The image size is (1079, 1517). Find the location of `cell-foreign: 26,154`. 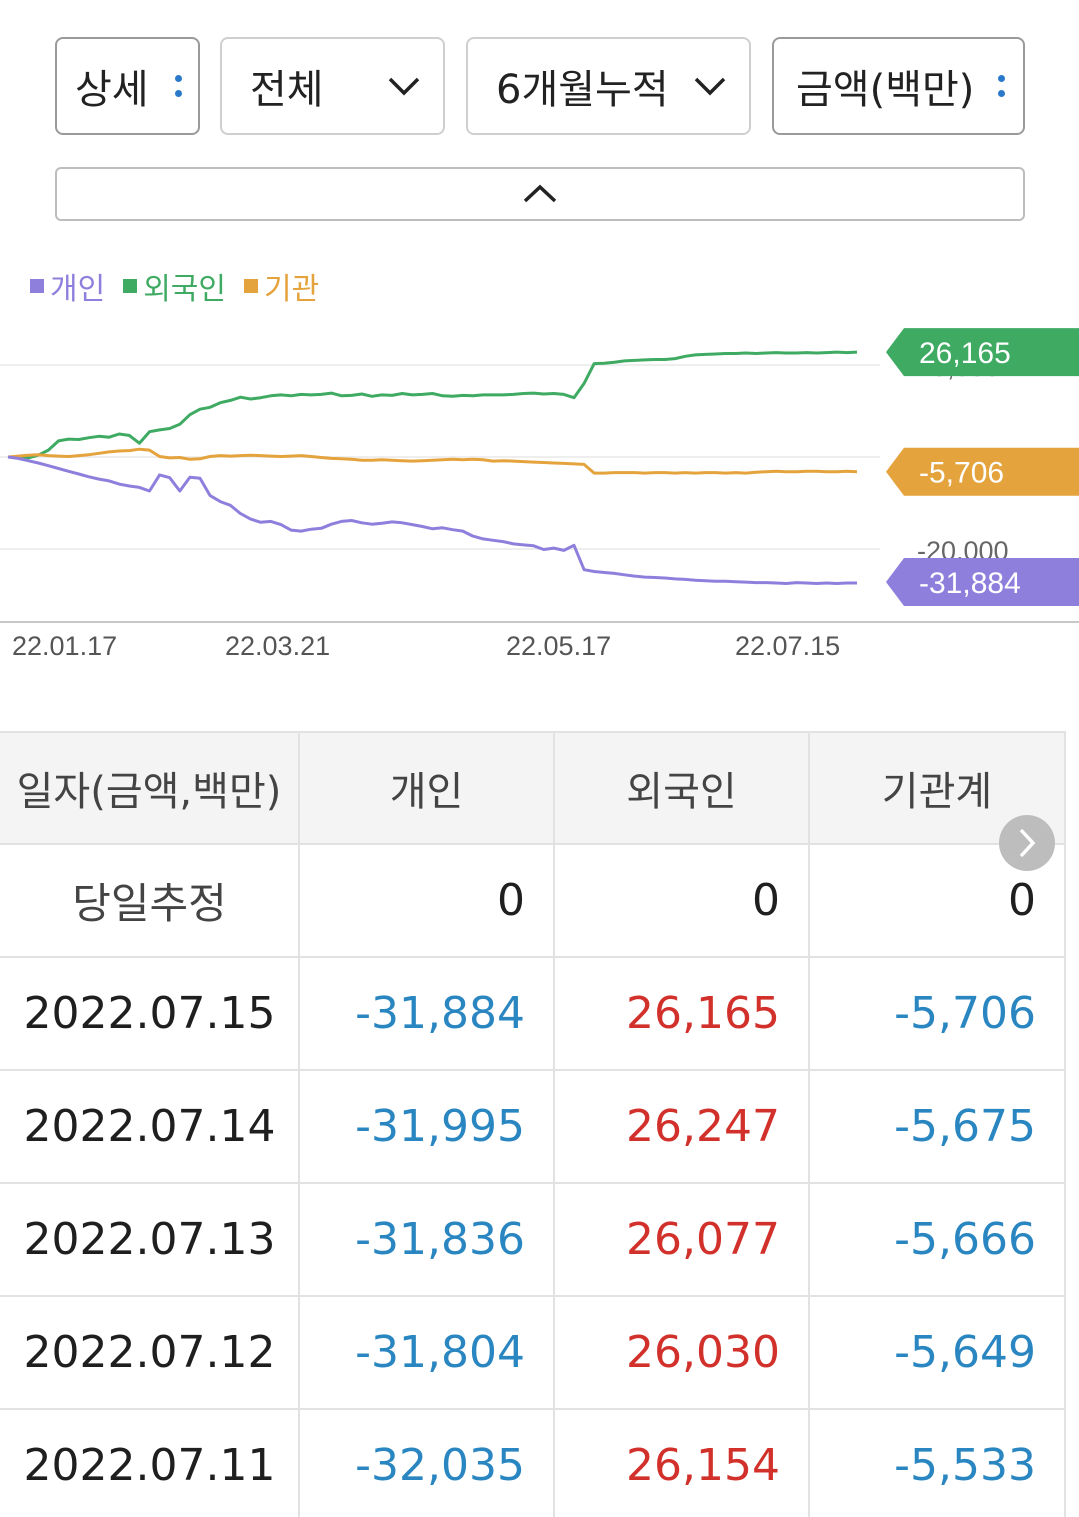

cell-foreign: 26,154 is located at coordinates (682, 1463).